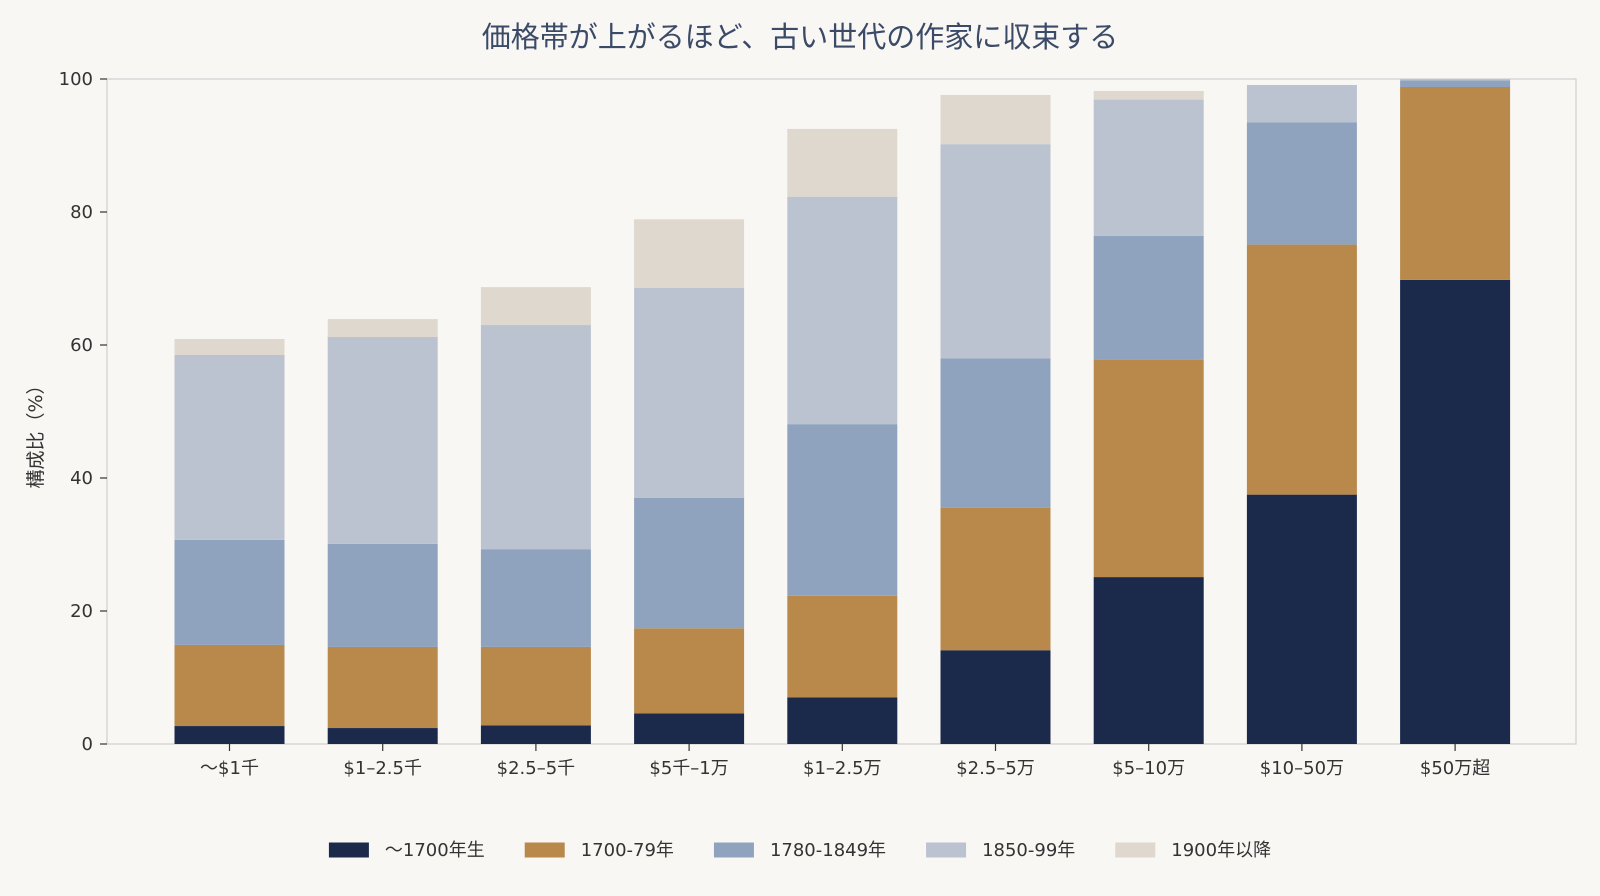 The width and height of the screenshot is (1600, 896). Describe the element at coordinates (382, 768) in the screenshot. I see `x-tick-label: $1–2.5千` at that location.